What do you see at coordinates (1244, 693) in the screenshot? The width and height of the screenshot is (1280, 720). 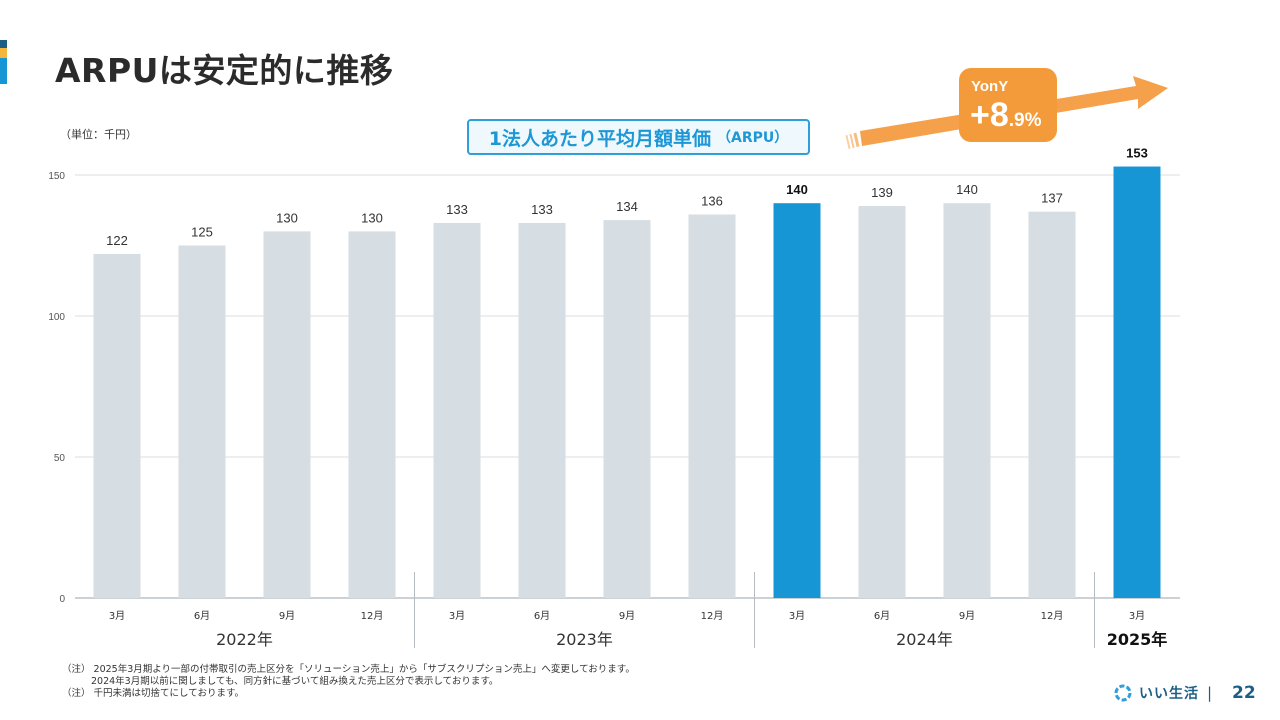 I see `page-number: 22` at bounding box center [1244, 693].